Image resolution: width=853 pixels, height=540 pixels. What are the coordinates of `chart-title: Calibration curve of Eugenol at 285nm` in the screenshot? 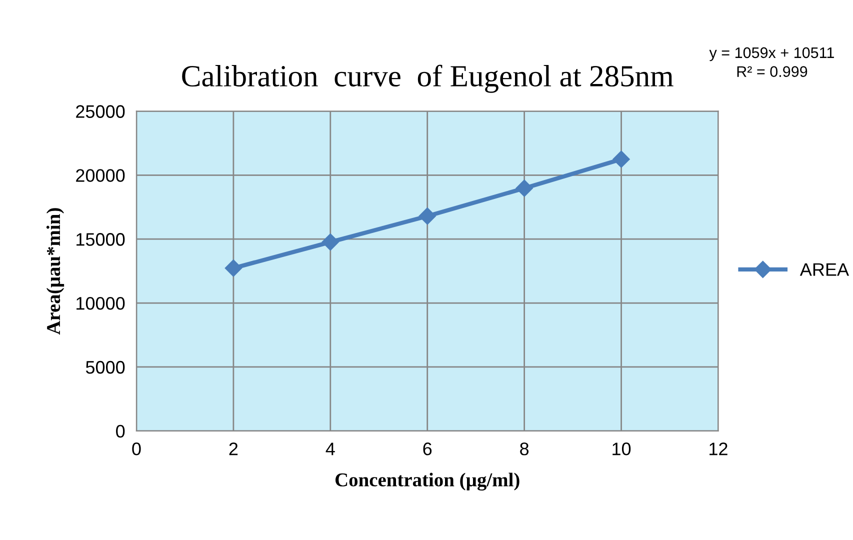 It's located at (428, 78).